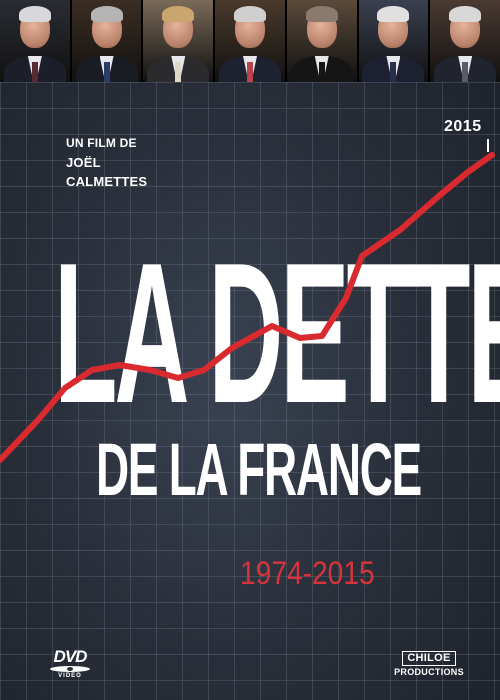 This screenshot has height=700, width=500. Describe the element at coordinates (259, 469) in the screenshot. I see `title-subline: DE LA FRANCE` at that location.